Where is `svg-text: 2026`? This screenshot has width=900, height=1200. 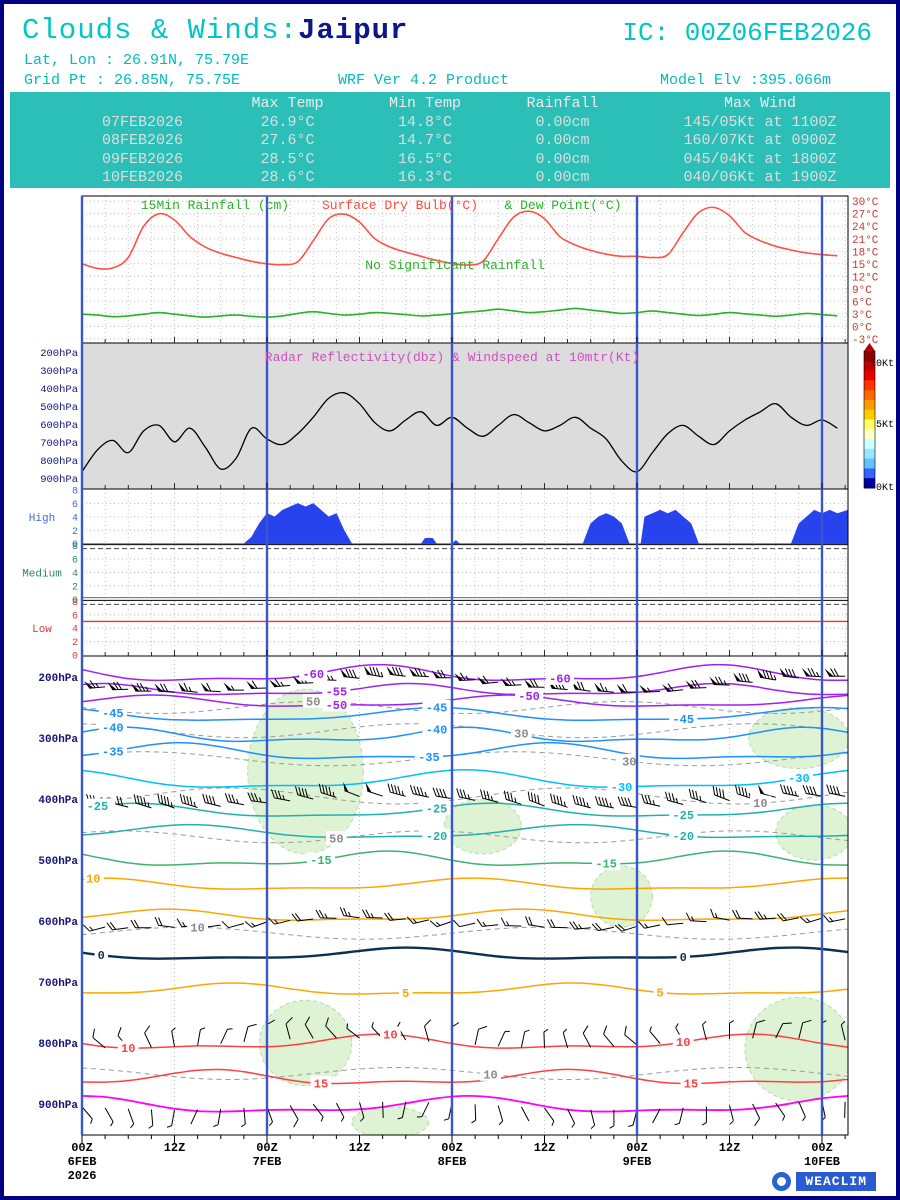 svg-text: 2026 is located at coordinates (82, 1176).